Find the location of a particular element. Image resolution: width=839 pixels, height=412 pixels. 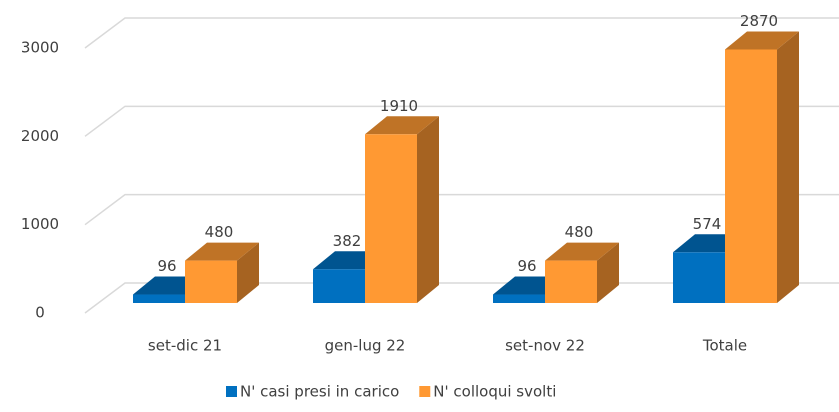

data-label: 1910 is located at coordinates (399, 106).